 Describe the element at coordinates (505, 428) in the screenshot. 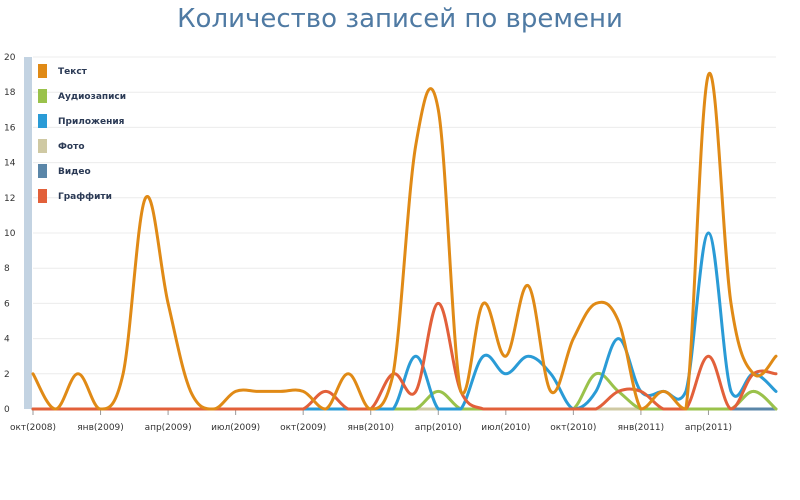

I see `x-tick-label: июл(2010)` at that location.